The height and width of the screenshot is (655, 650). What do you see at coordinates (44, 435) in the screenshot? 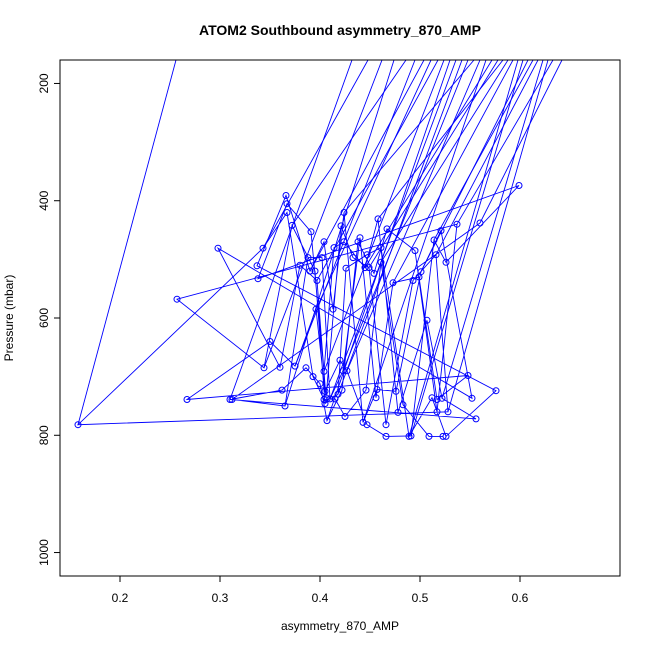
I see `y-tick-label-3: 800` at bounding box center [44, 435].